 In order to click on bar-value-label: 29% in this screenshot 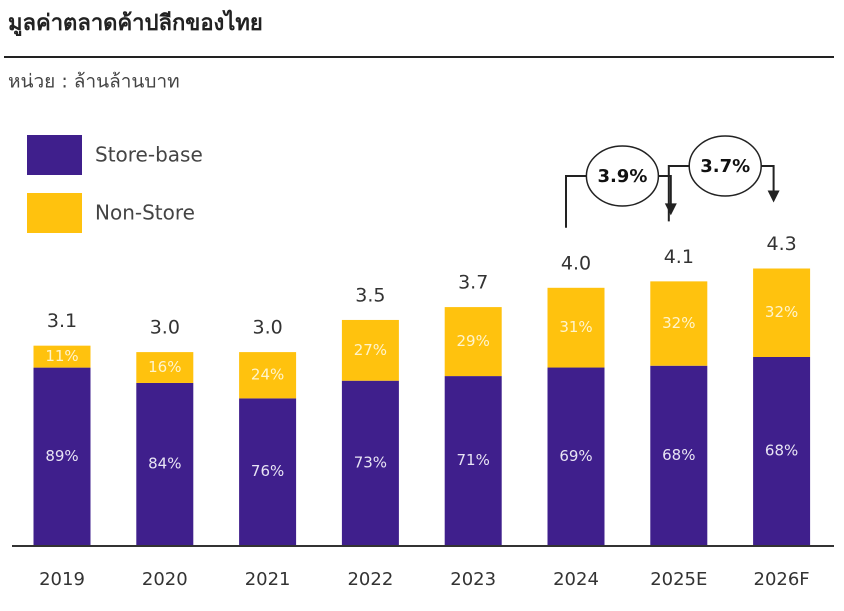, I will do `click(473, 341)`.